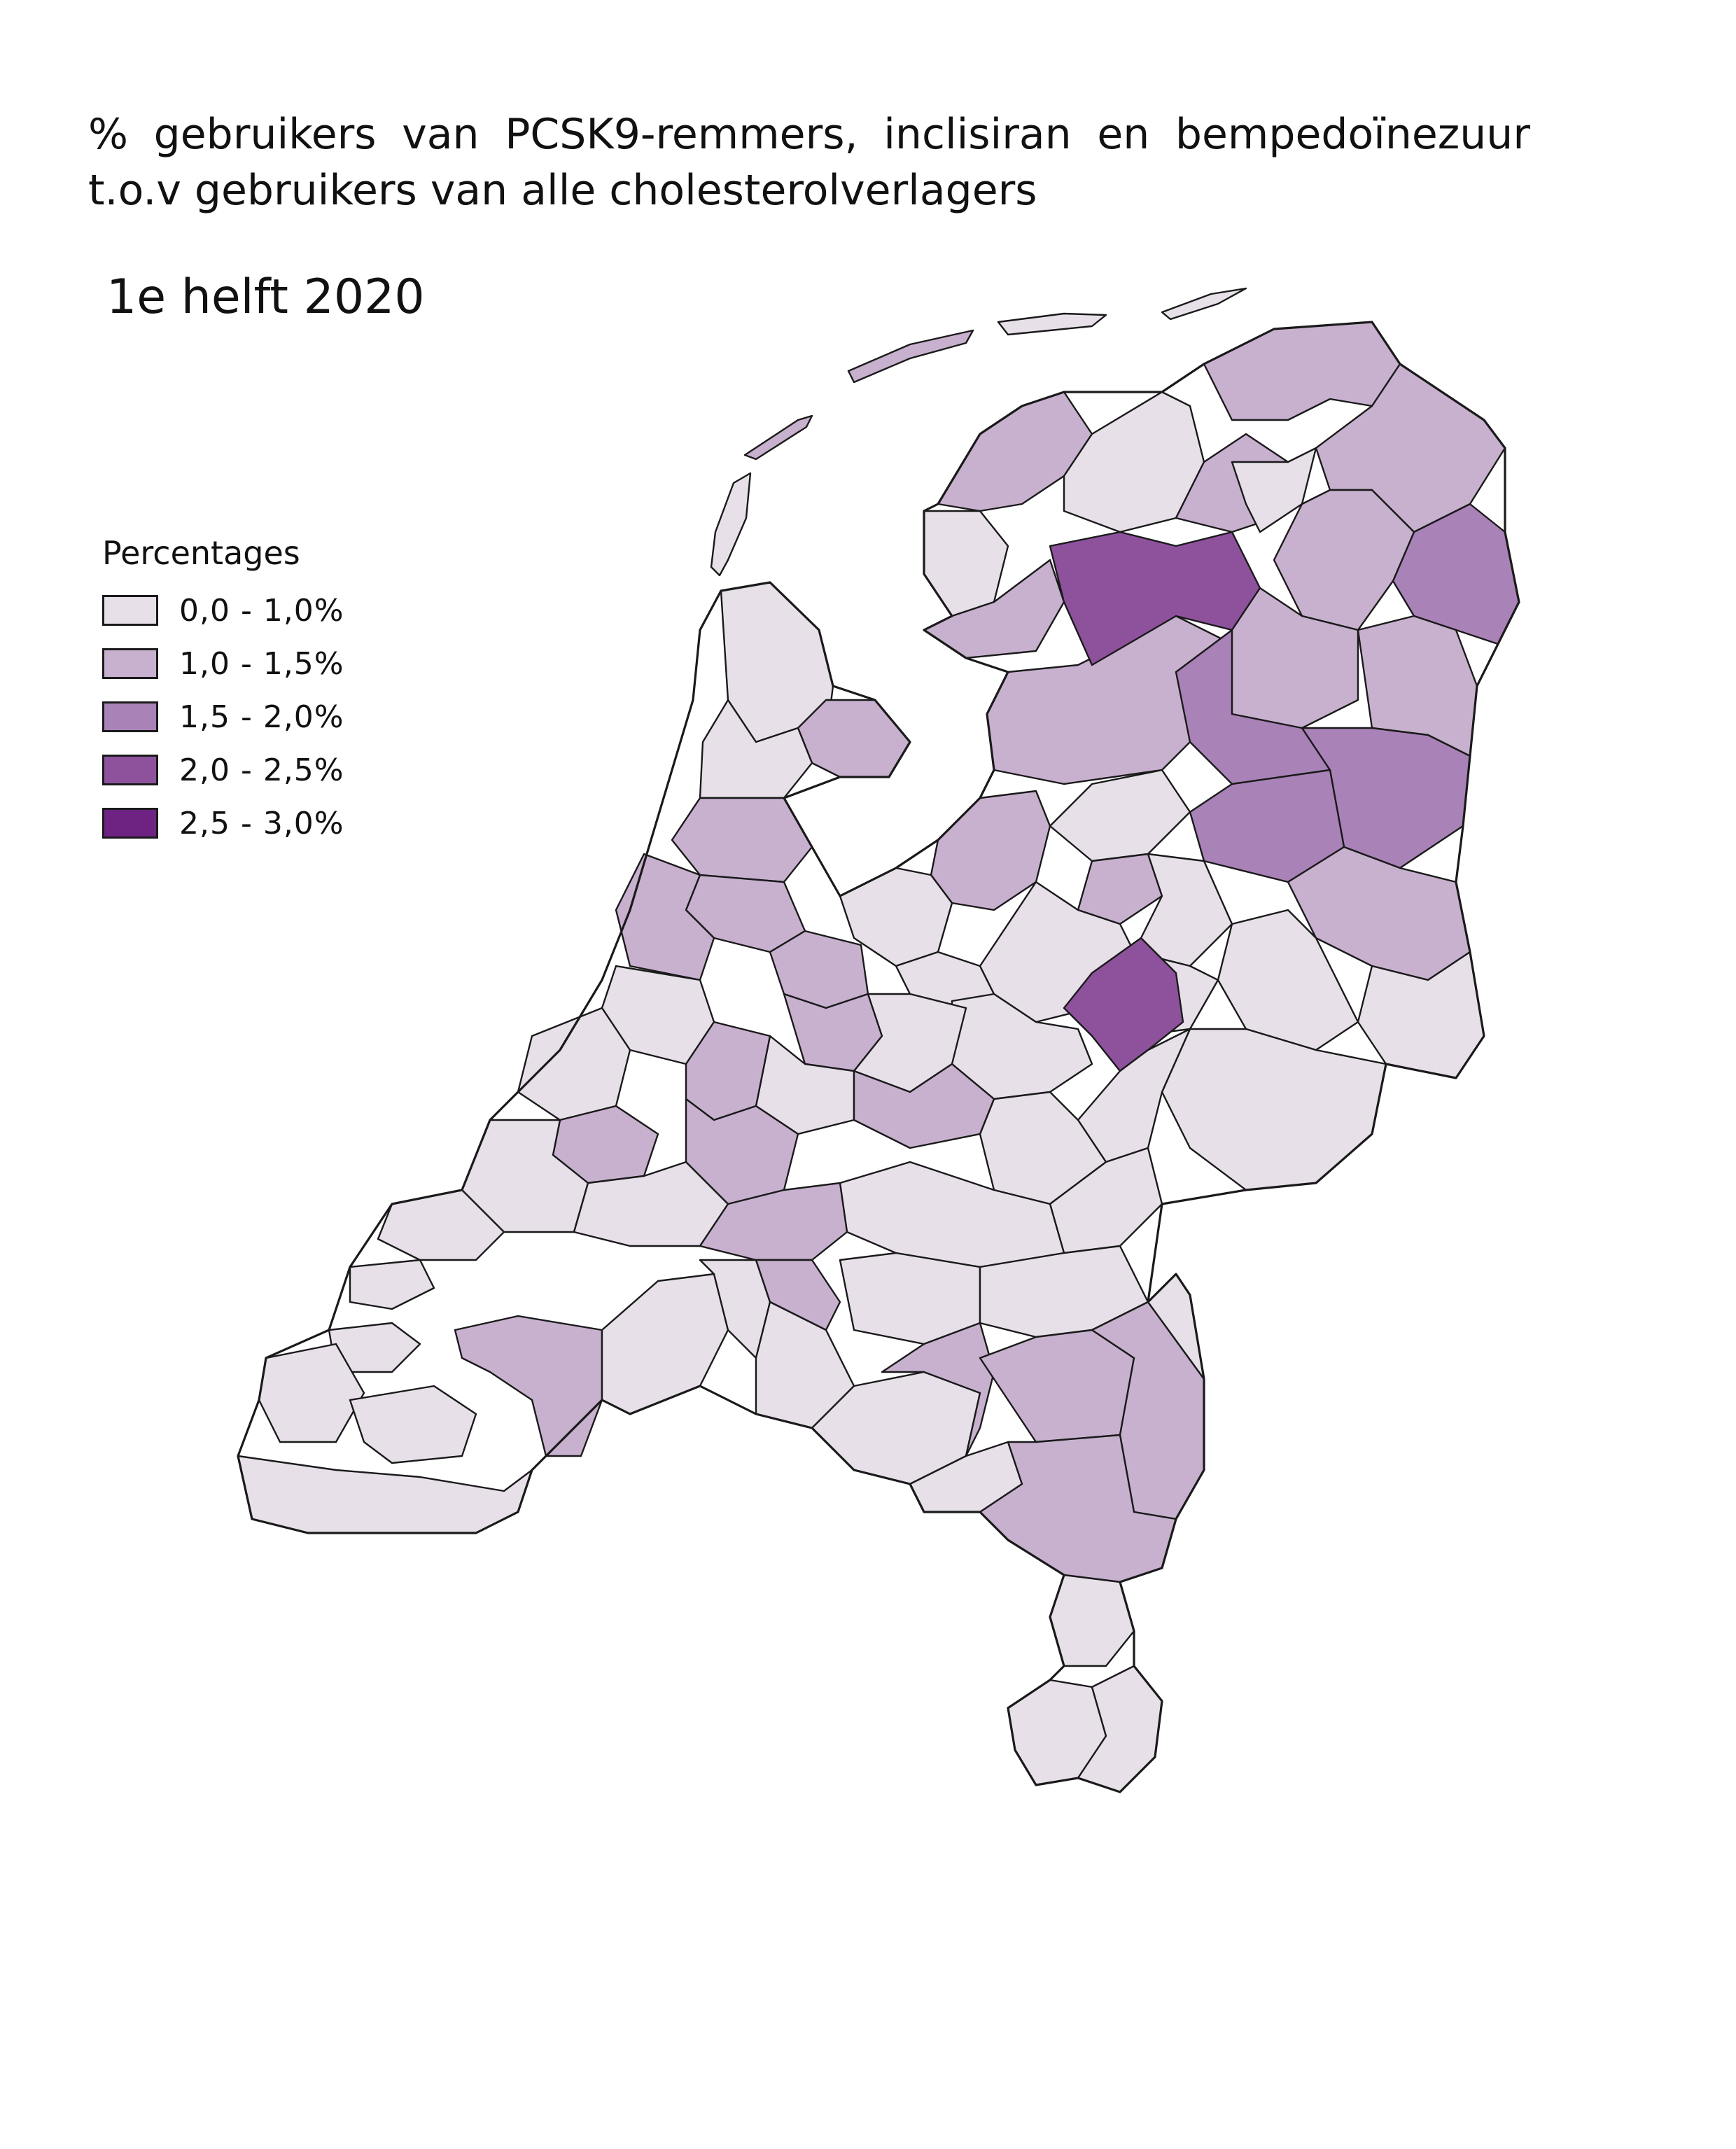  What do you see at coordinates (1274, 1109) in the screenshot?
I see `region-achterhoek` at bounding box center [1274, 1109].